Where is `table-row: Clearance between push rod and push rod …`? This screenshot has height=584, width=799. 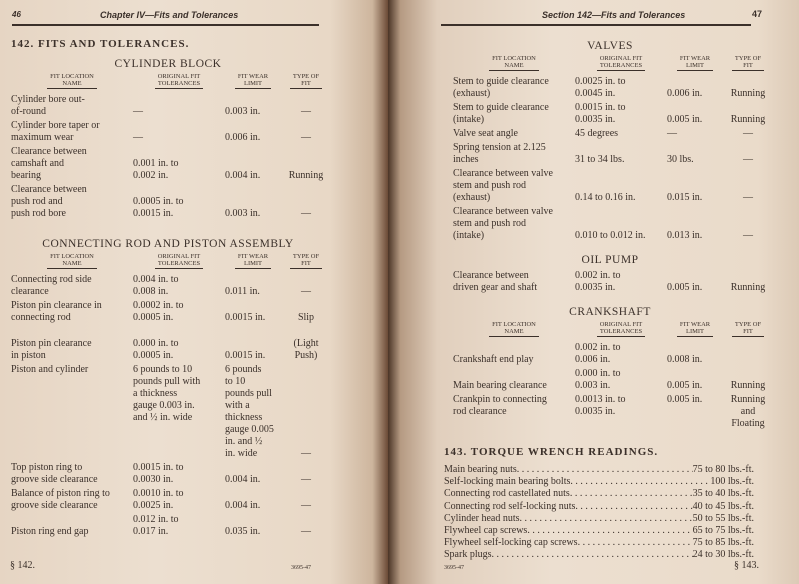 table-row: Clearance between push rod and push rod … is located at coordinates (171, 202).